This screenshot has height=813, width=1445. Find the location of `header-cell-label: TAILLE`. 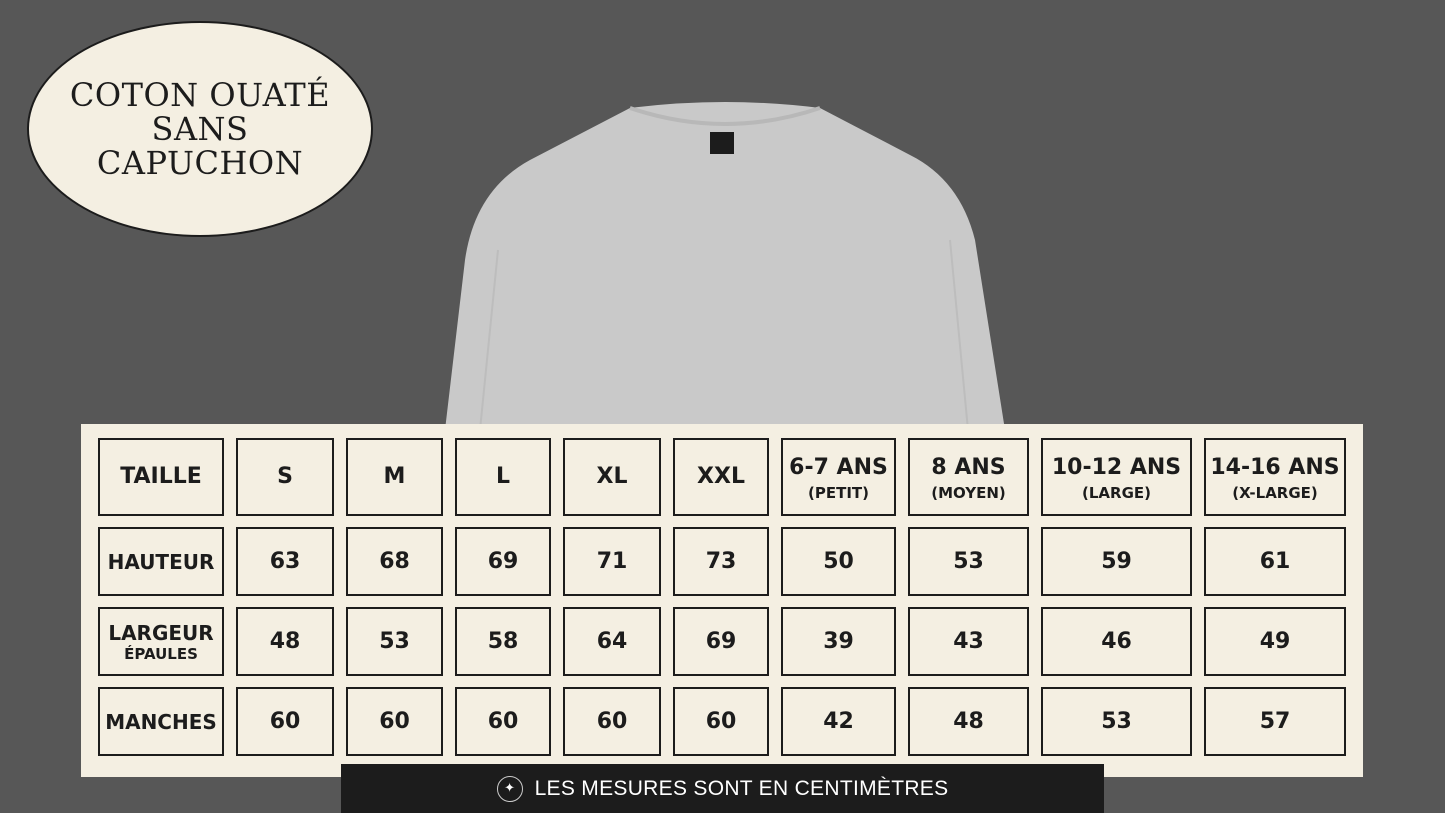

header-cell-label: TAILLE is located at coordinates (161, 477).